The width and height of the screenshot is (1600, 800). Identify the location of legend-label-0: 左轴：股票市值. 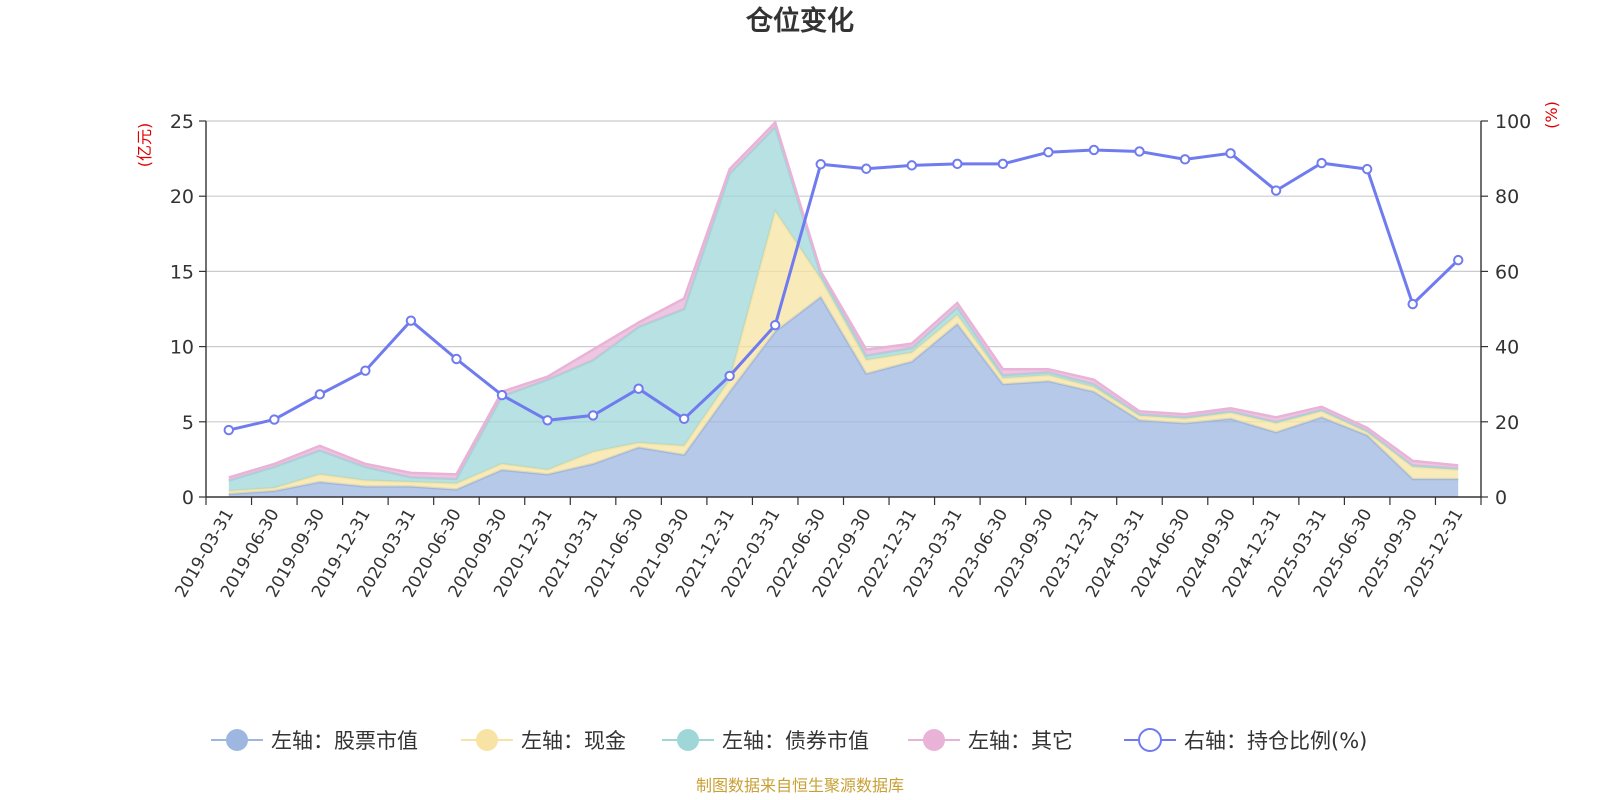
(344, 741).